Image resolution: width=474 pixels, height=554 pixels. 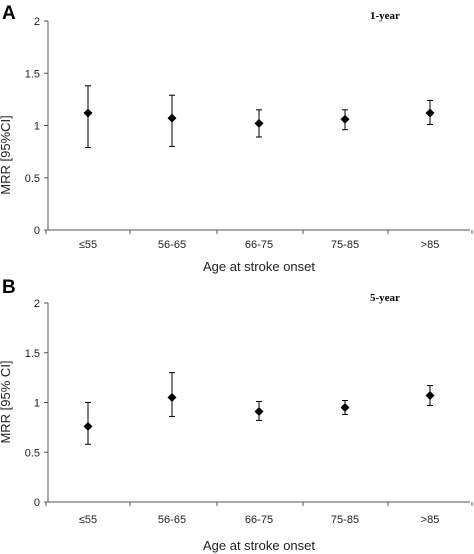 What do you see at coordinates (259, 545) in the screenshot?
I see `panel-b-x-axis-title: Age at stroke onset` at bounding box center [259, 545].